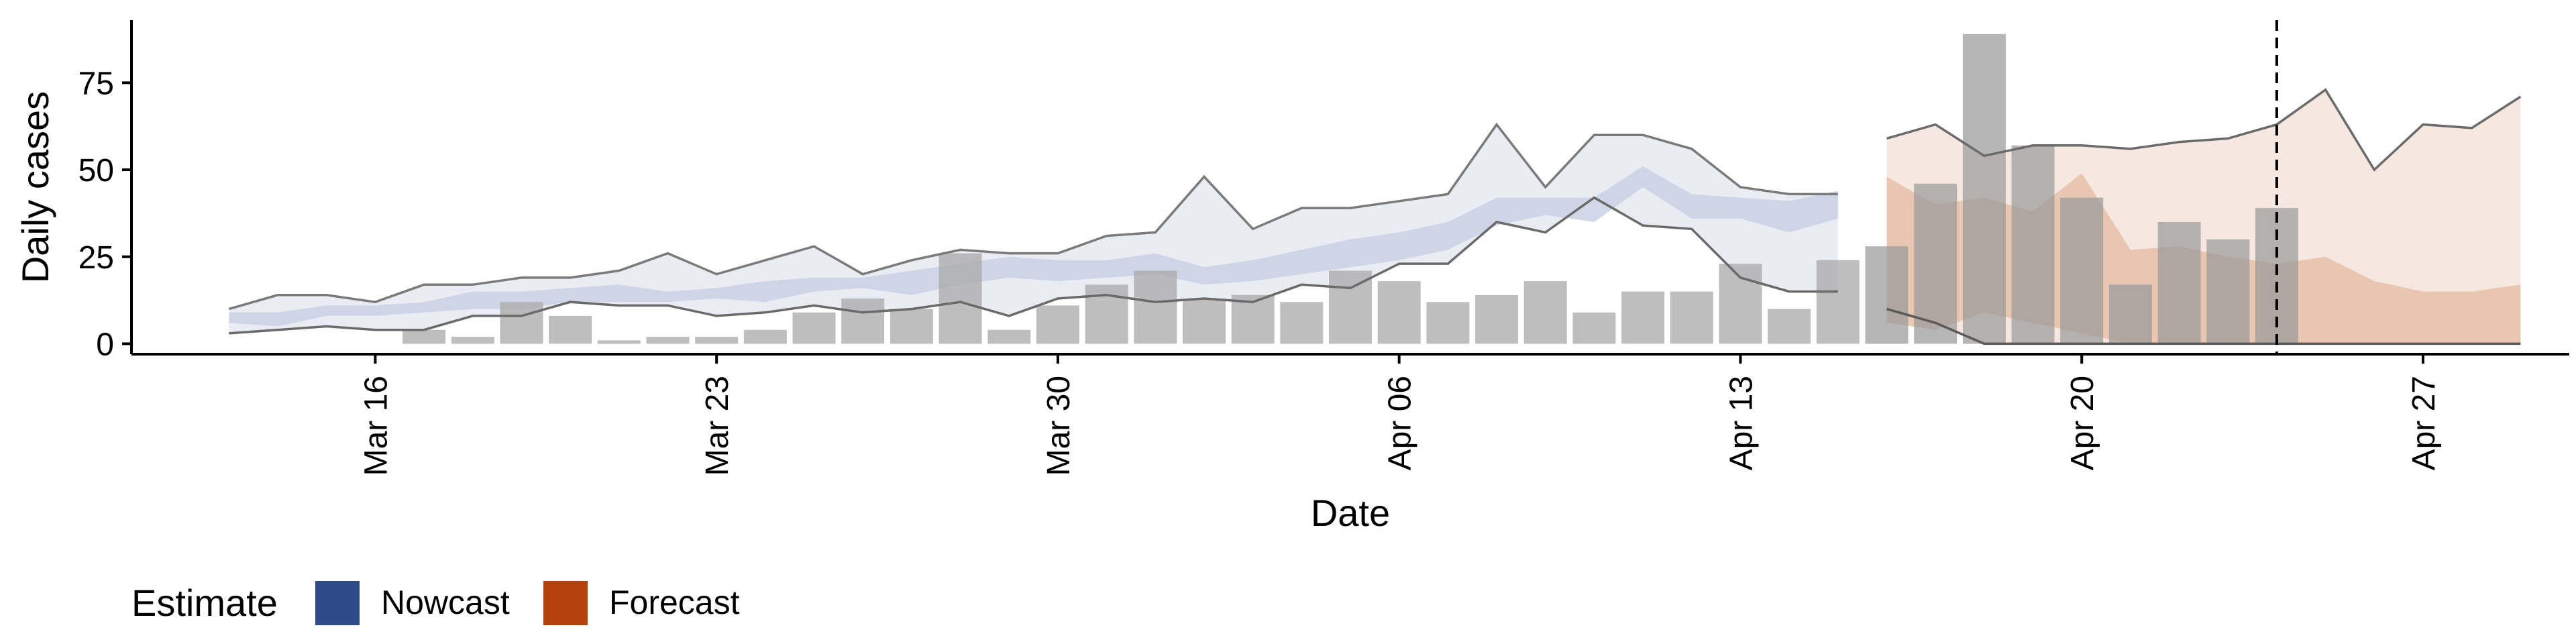  Describe the element at coordinates (204, 603) in the screenshot. I see `legend-title: Estimate` at that location.